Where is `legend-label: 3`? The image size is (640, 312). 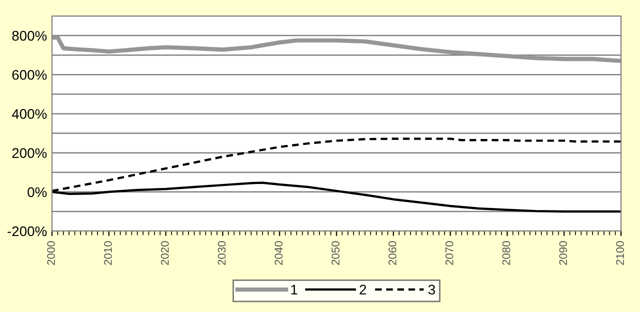
legend-label: 3 is located at coordinates (431, 289).